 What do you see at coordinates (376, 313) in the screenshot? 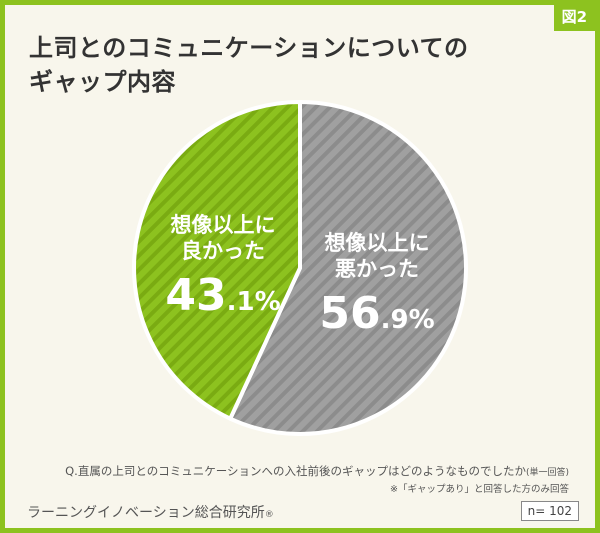
I see `slice-value: 56.9%` at bounding box center [376, 313].